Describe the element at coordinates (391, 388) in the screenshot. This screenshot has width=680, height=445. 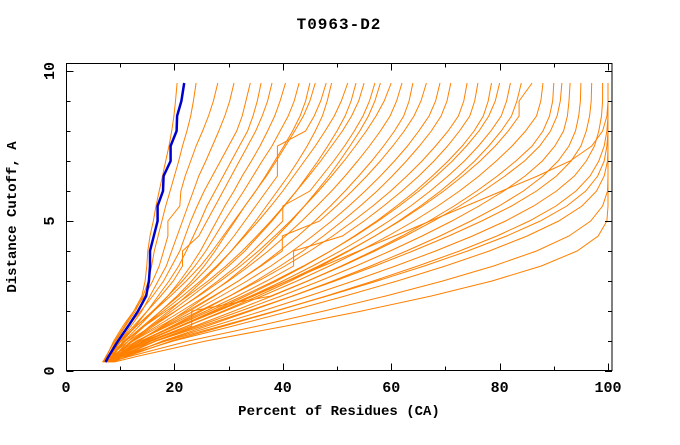
I see `x-tick-label: 60` at that location.